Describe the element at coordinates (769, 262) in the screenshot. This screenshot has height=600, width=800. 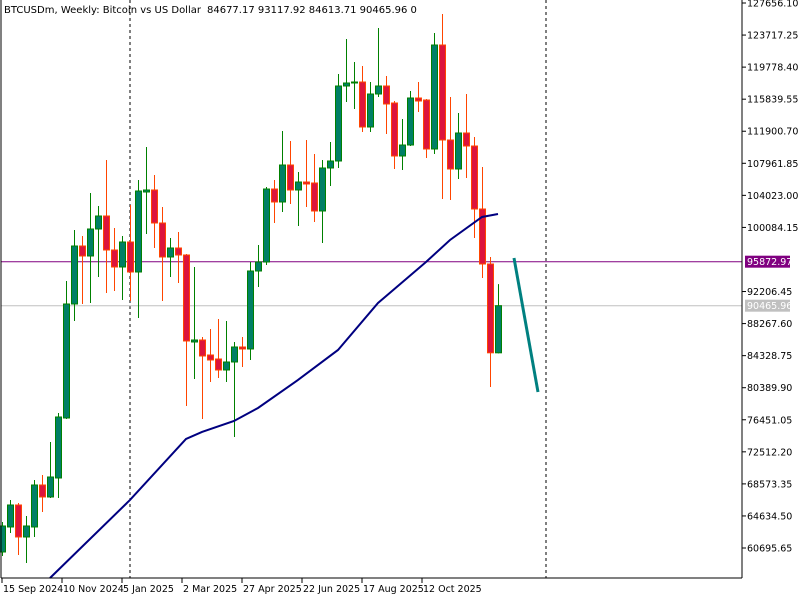
I see `horizontal-line-price-tag-label: 95872.97` at that location.